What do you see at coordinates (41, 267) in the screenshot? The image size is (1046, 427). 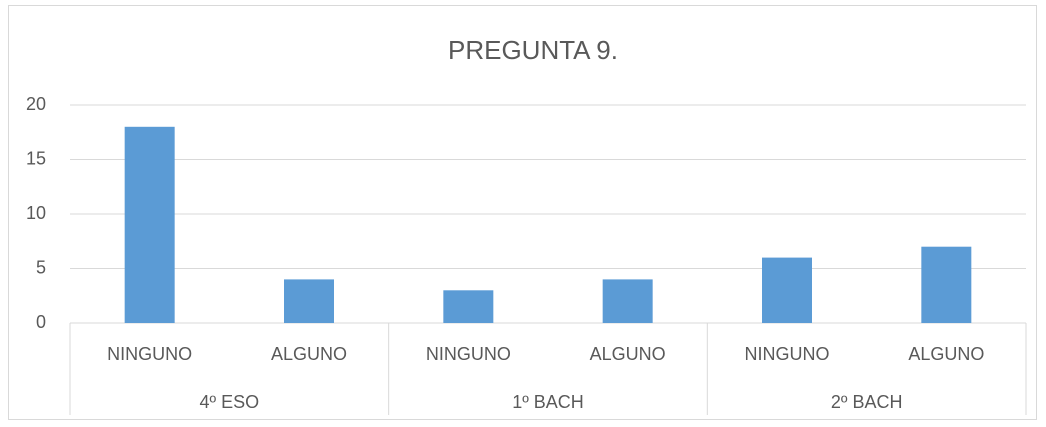 I see `y-tick-label: 5` at bounding box center [41, 267].